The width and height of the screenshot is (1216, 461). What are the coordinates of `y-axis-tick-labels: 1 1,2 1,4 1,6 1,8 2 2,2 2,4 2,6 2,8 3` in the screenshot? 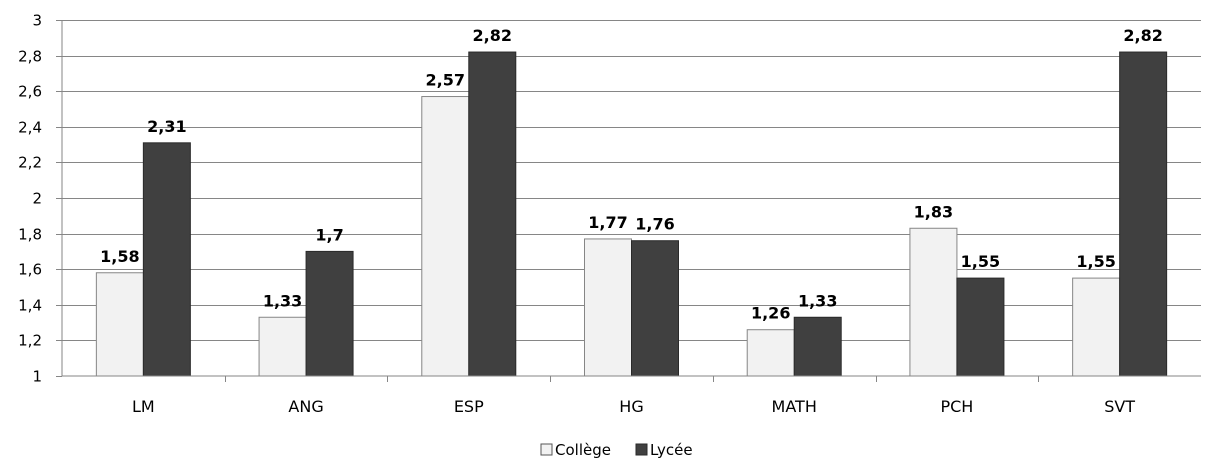 It's located at (40, 199).